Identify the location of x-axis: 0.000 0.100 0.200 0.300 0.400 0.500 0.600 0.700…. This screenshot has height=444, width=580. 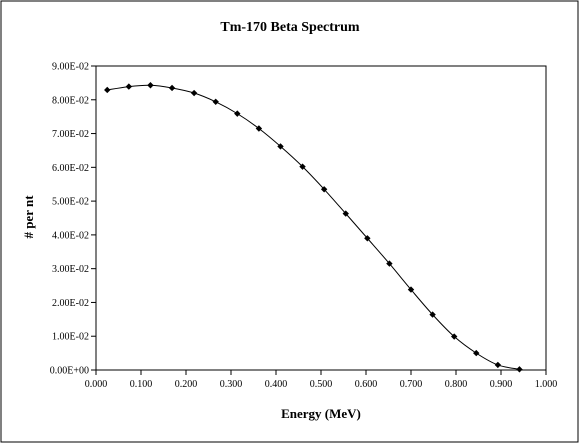
(321, 380).